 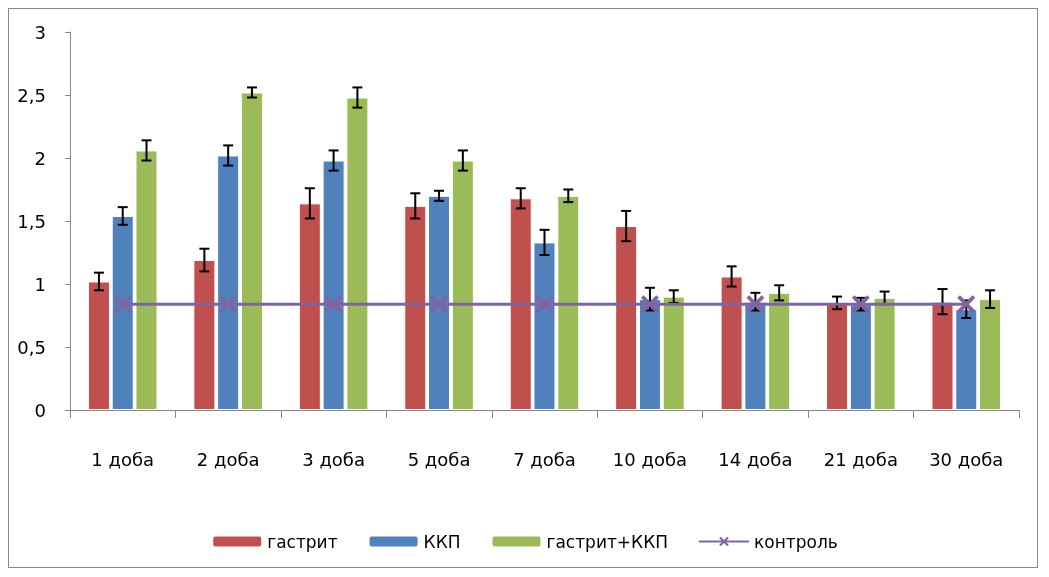 I want to click on x-tick-label: 21 доба, so click(x=860, y=459).